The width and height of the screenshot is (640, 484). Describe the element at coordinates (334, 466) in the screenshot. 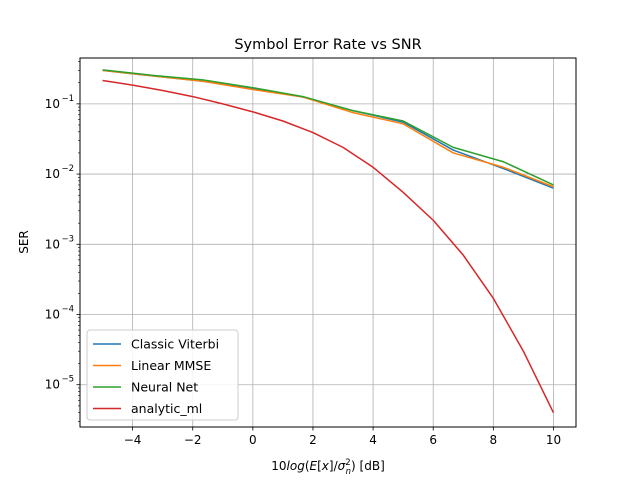

I see `x-axis-label-part: ]/` at that location.